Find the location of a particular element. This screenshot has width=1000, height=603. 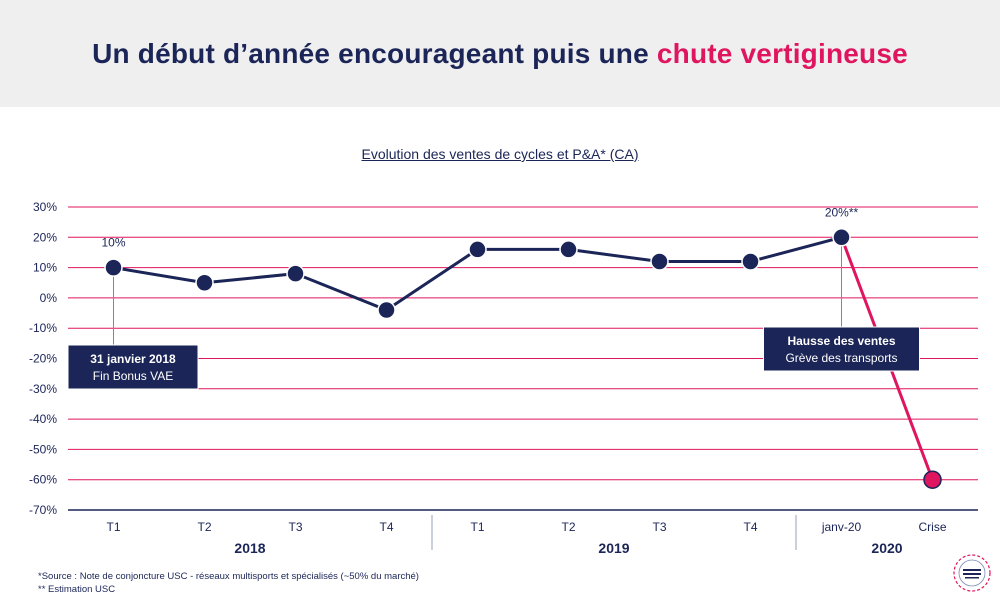

annotation-title: Hausse des ventes is located at coordinates (841, 341).